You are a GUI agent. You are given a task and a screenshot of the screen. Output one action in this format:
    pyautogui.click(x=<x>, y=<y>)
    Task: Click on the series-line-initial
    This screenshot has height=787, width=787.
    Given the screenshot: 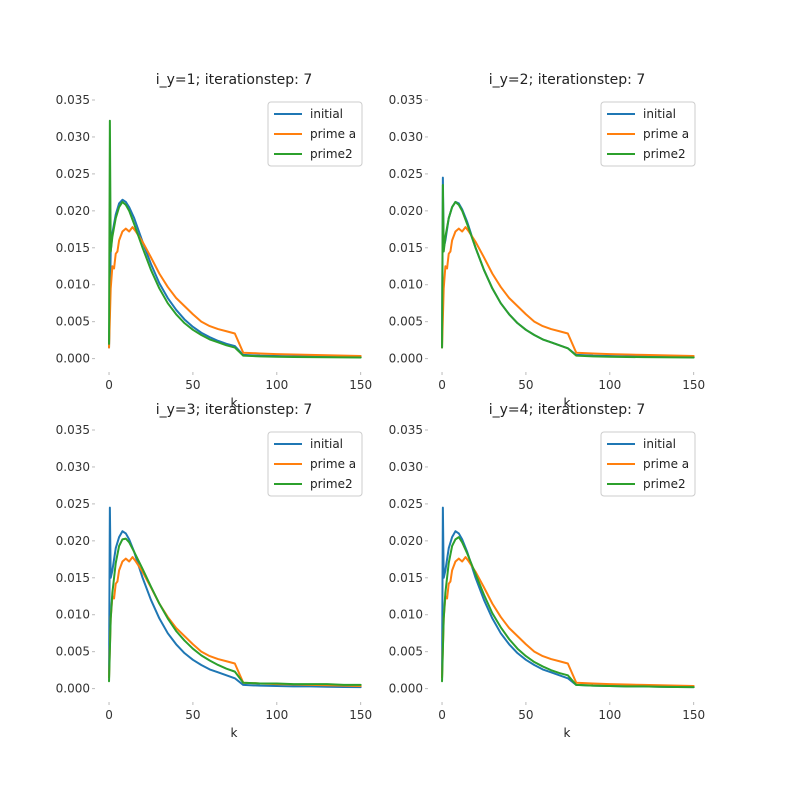 What is the action you would take?
    pyautogui.click(x=235, y=597)
    